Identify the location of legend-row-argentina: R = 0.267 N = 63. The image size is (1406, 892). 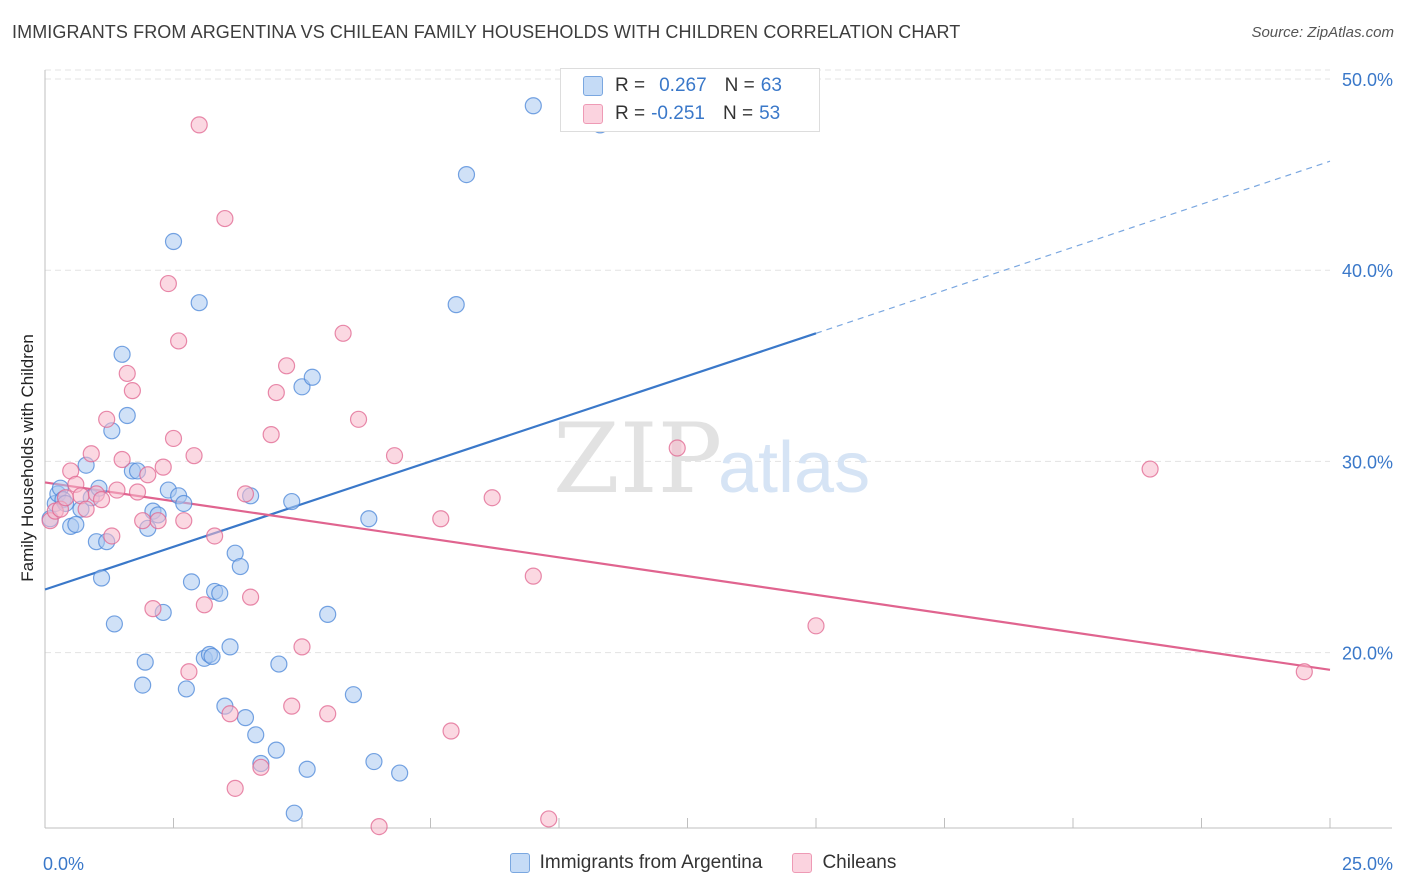
(682, 86).